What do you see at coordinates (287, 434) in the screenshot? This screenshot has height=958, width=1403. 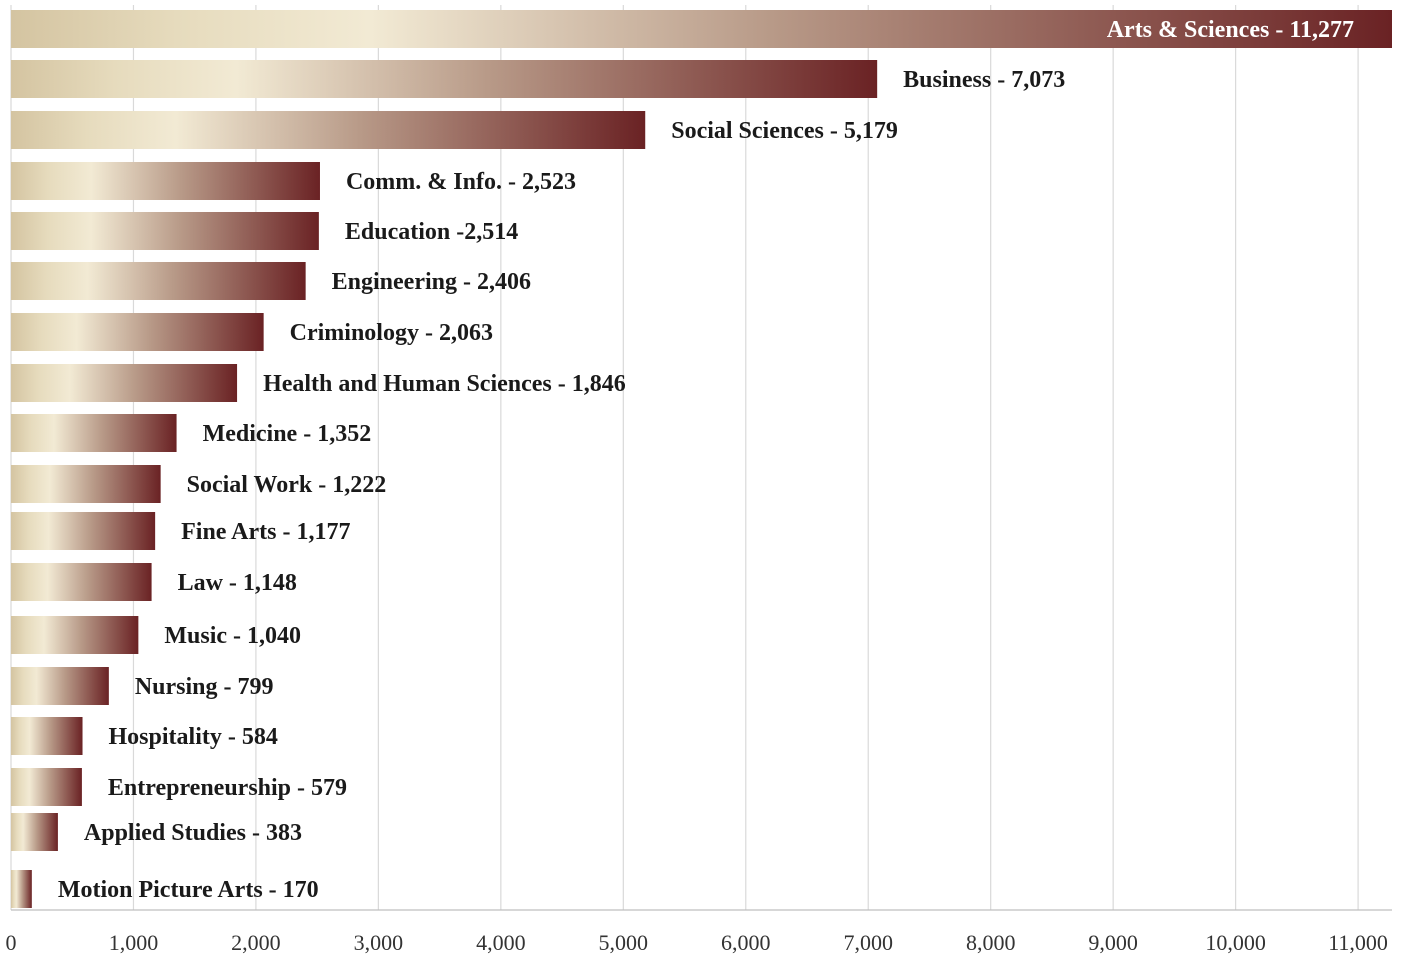 I see `bar-data-label: Medicine - 1,352` at bounding box center [287, 434].